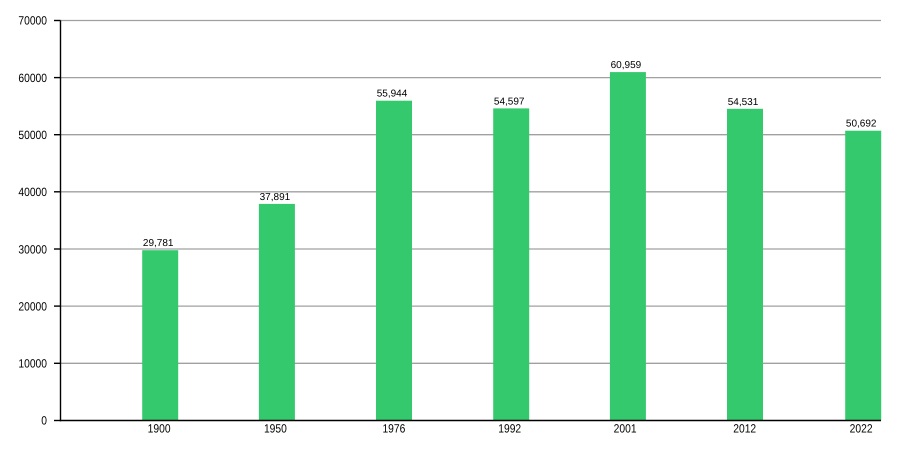 The height and width of the screenshot is (455, 900). Describe the element at coordinates (159, 429) in the screenshot. I see `svg-text: 1900` at that location.